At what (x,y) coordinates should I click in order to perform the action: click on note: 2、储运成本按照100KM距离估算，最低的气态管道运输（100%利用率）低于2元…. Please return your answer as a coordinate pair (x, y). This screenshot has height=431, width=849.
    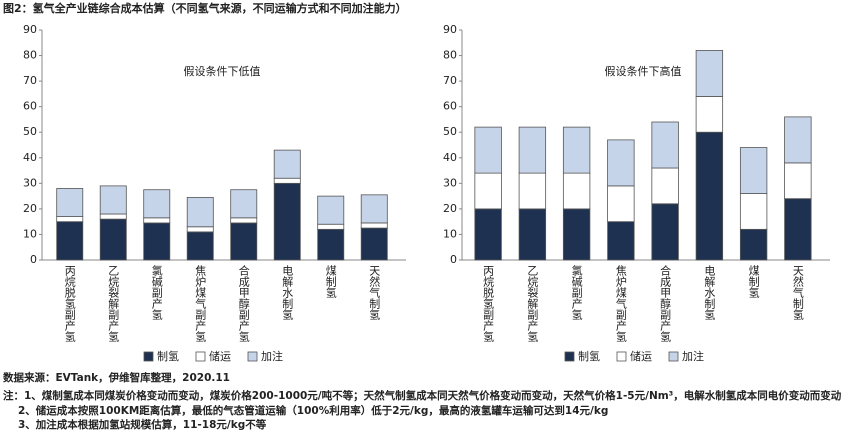
    Looking at the image, I should click on (313, 410).